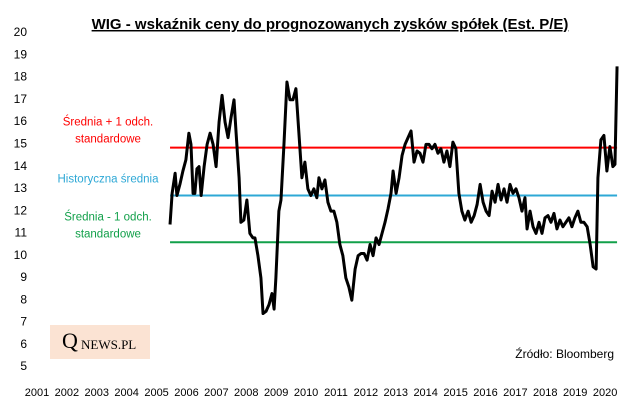  What do you see at coordinates (21, 233) in the screenshot?
I see `y-tick-label: 11` at bounding box center [21, 233].